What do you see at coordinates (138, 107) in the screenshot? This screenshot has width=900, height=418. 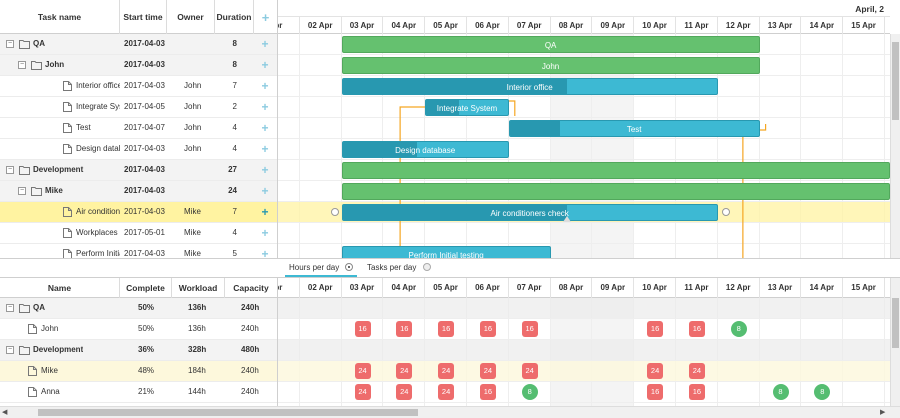 I see `task-row: Integrate System 2017-04-05 John 2 +` at bounding box center [138, 107].